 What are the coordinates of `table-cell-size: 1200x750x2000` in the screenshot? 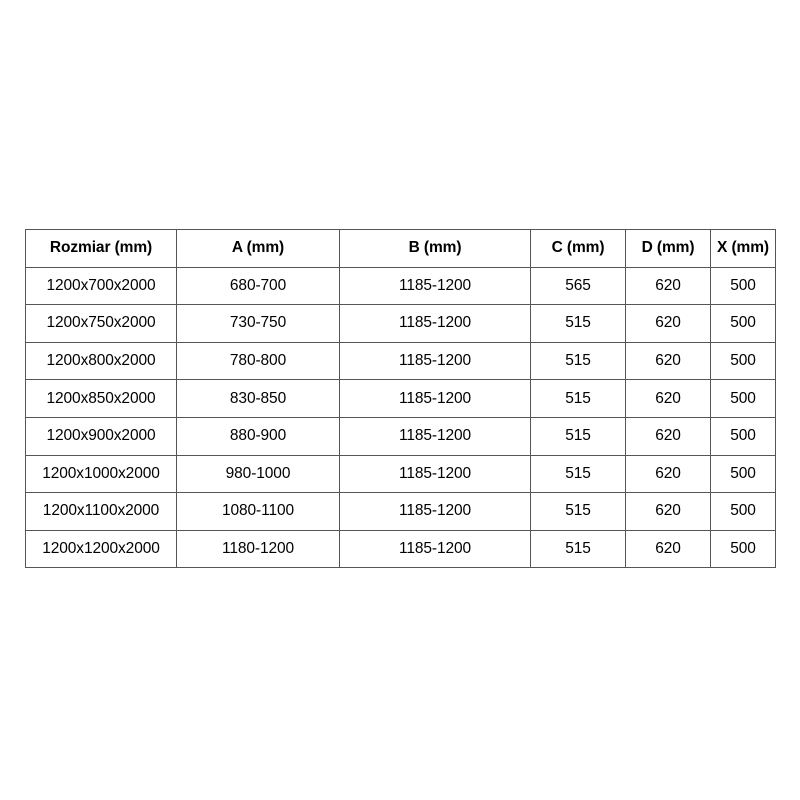 It's located at (101, 323).